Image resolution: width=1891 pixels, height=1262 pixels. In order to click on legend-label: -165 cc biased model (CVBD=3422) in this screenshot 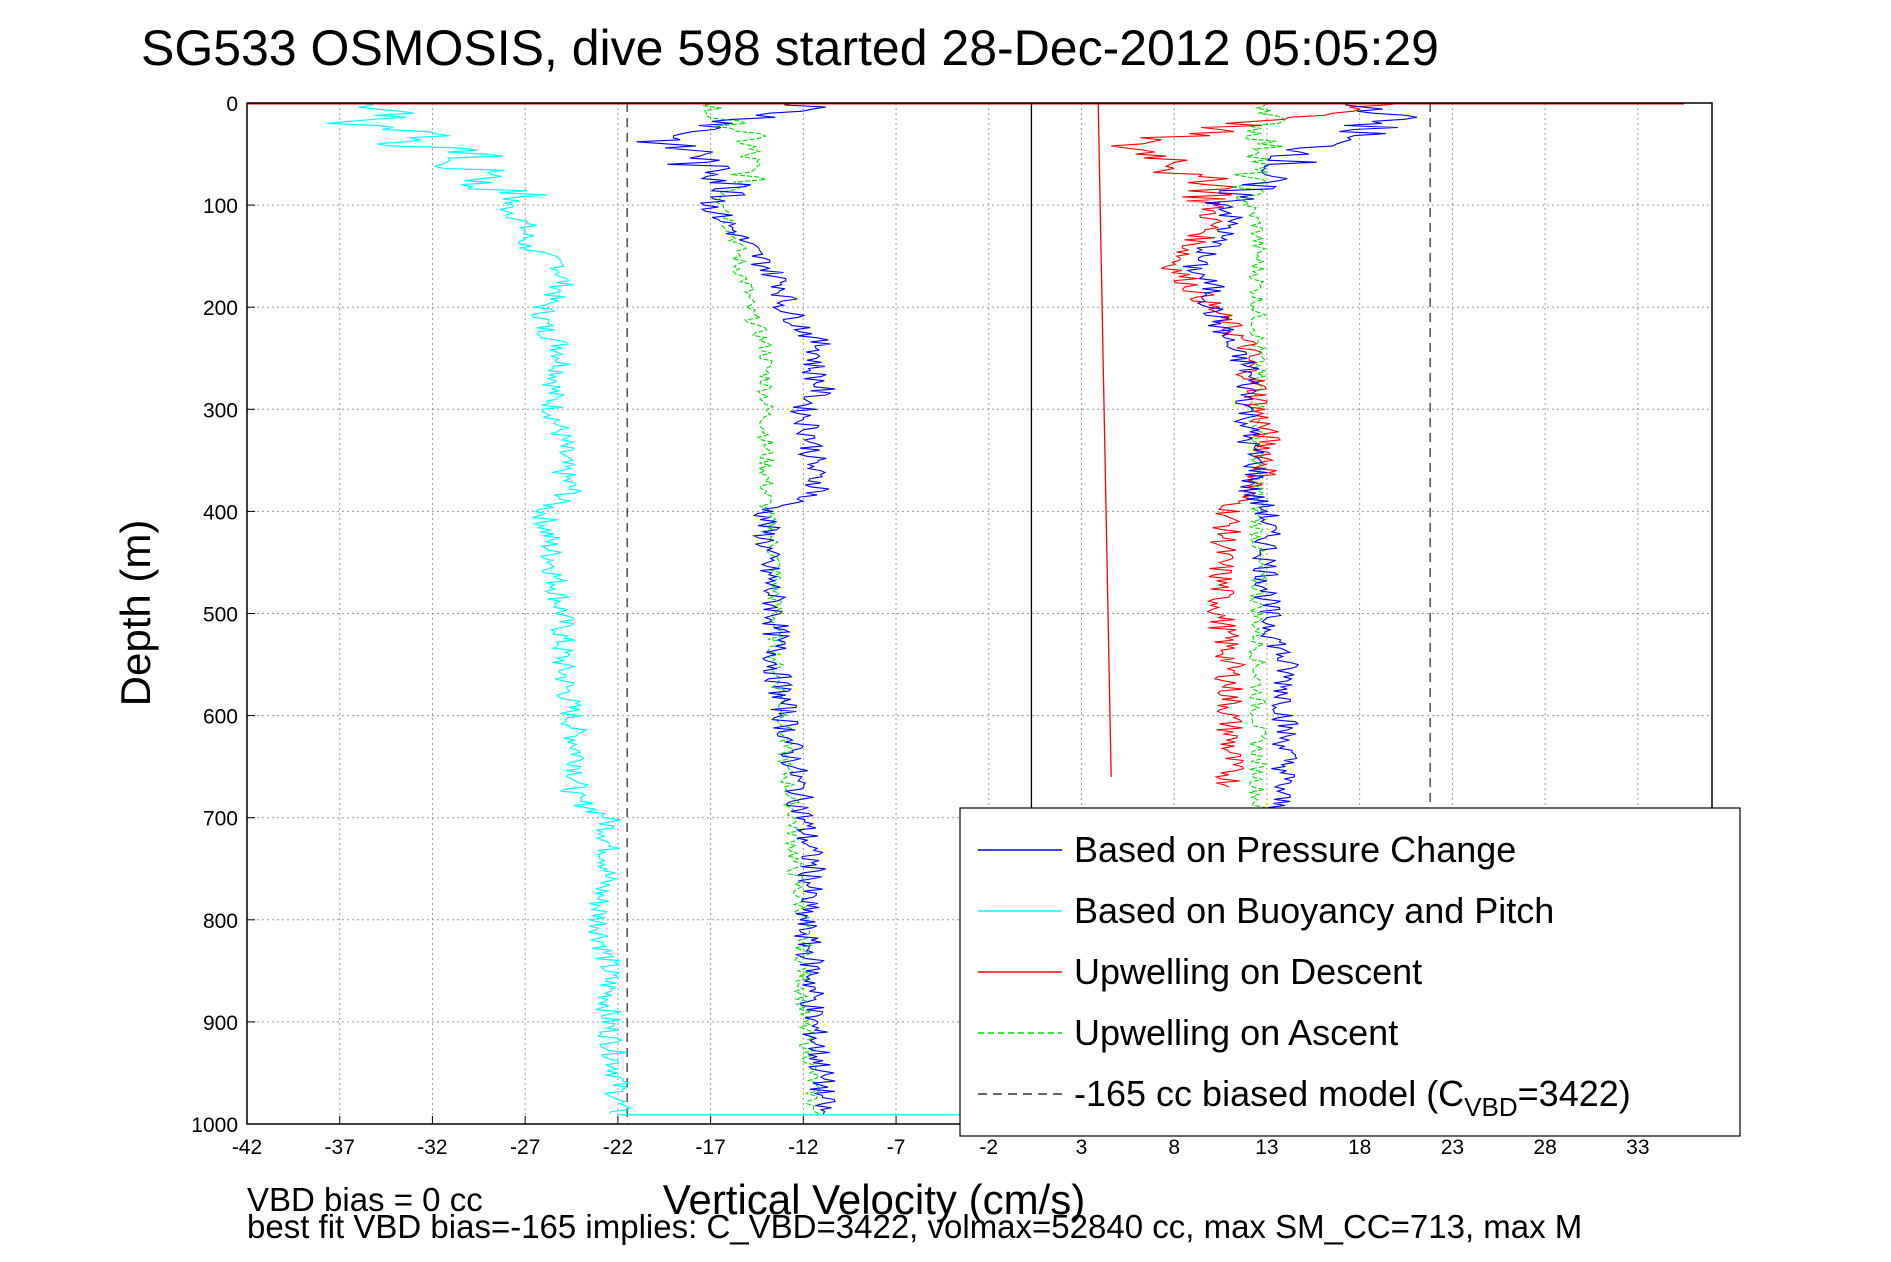, I will do `click(1352, 1097)`.